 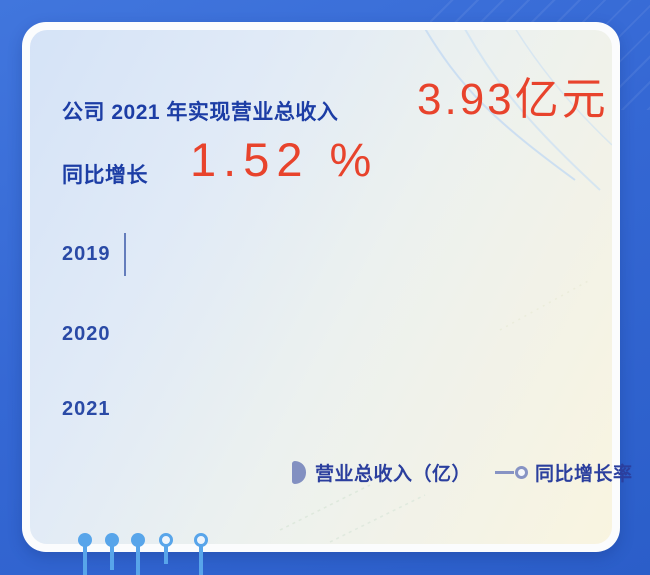 I want to click on legend-label-growth: 同比增长率, so click(x=584, y=474).